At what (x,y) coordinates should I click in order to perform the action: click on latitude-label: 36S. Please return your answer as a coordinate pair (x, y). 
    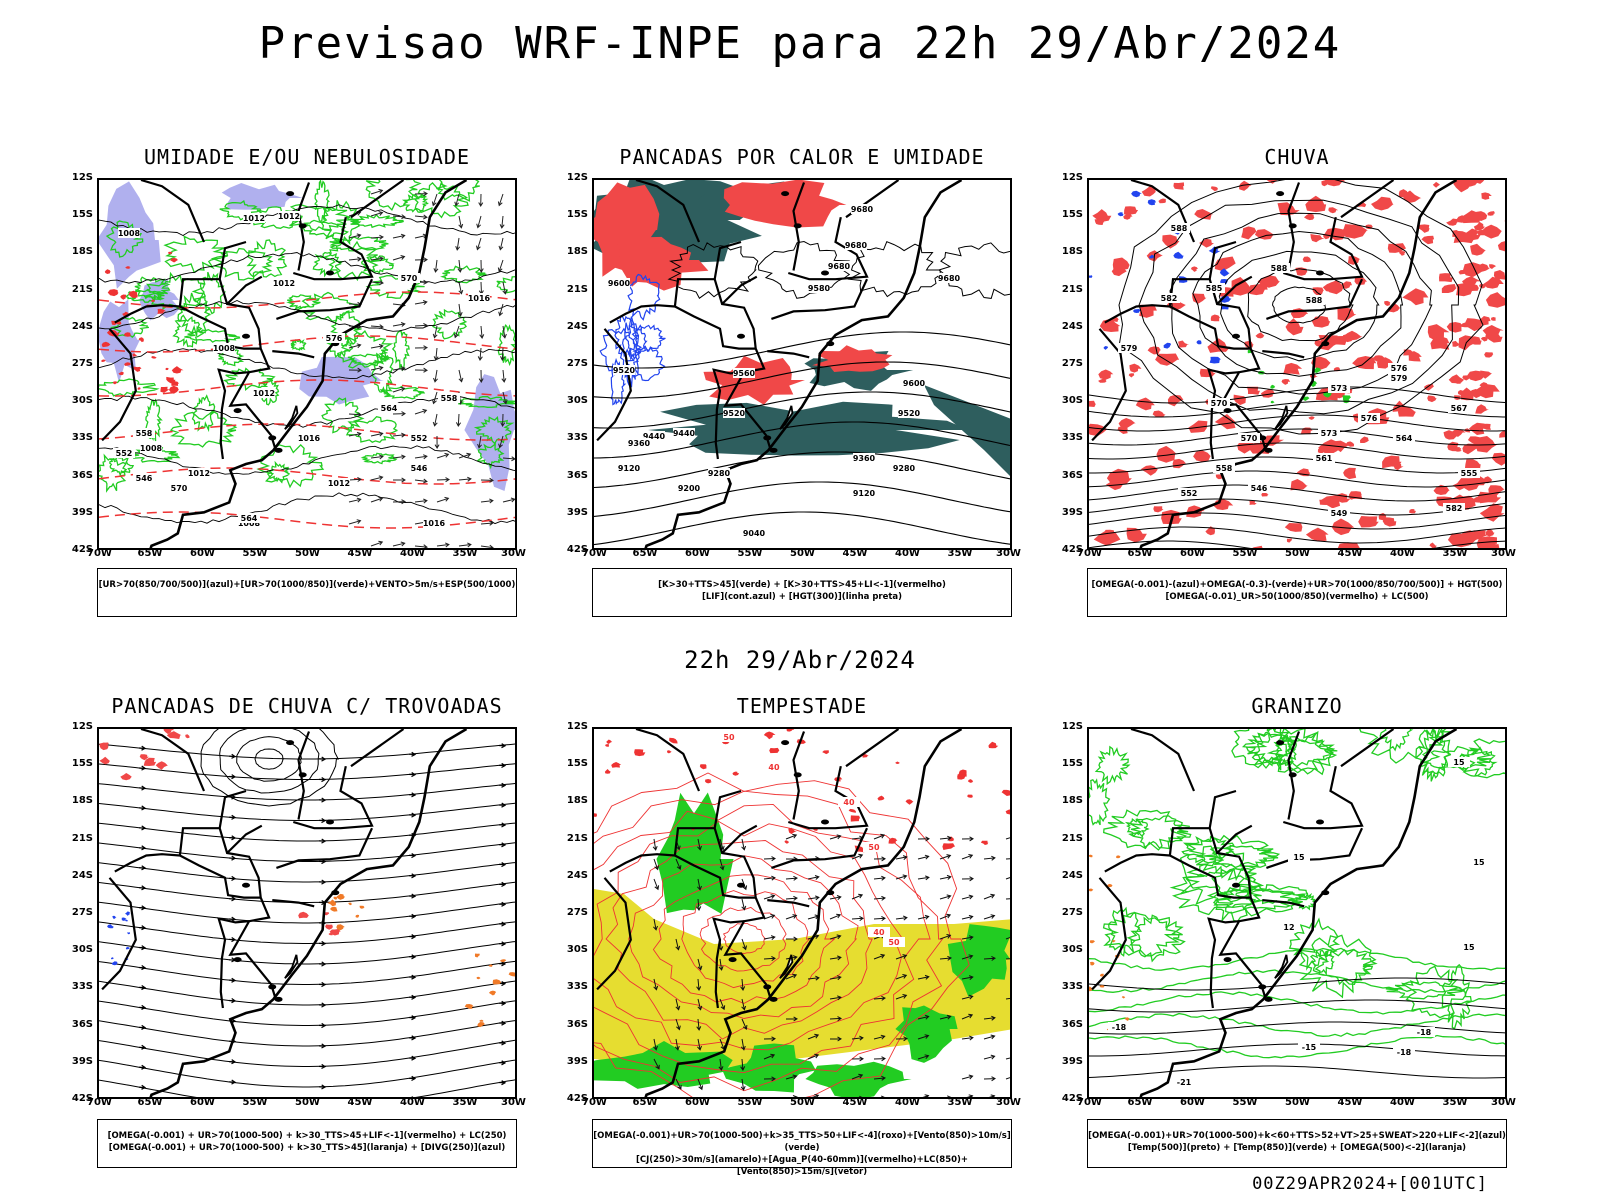
    Looking at the image, I should click on (577, 1024).